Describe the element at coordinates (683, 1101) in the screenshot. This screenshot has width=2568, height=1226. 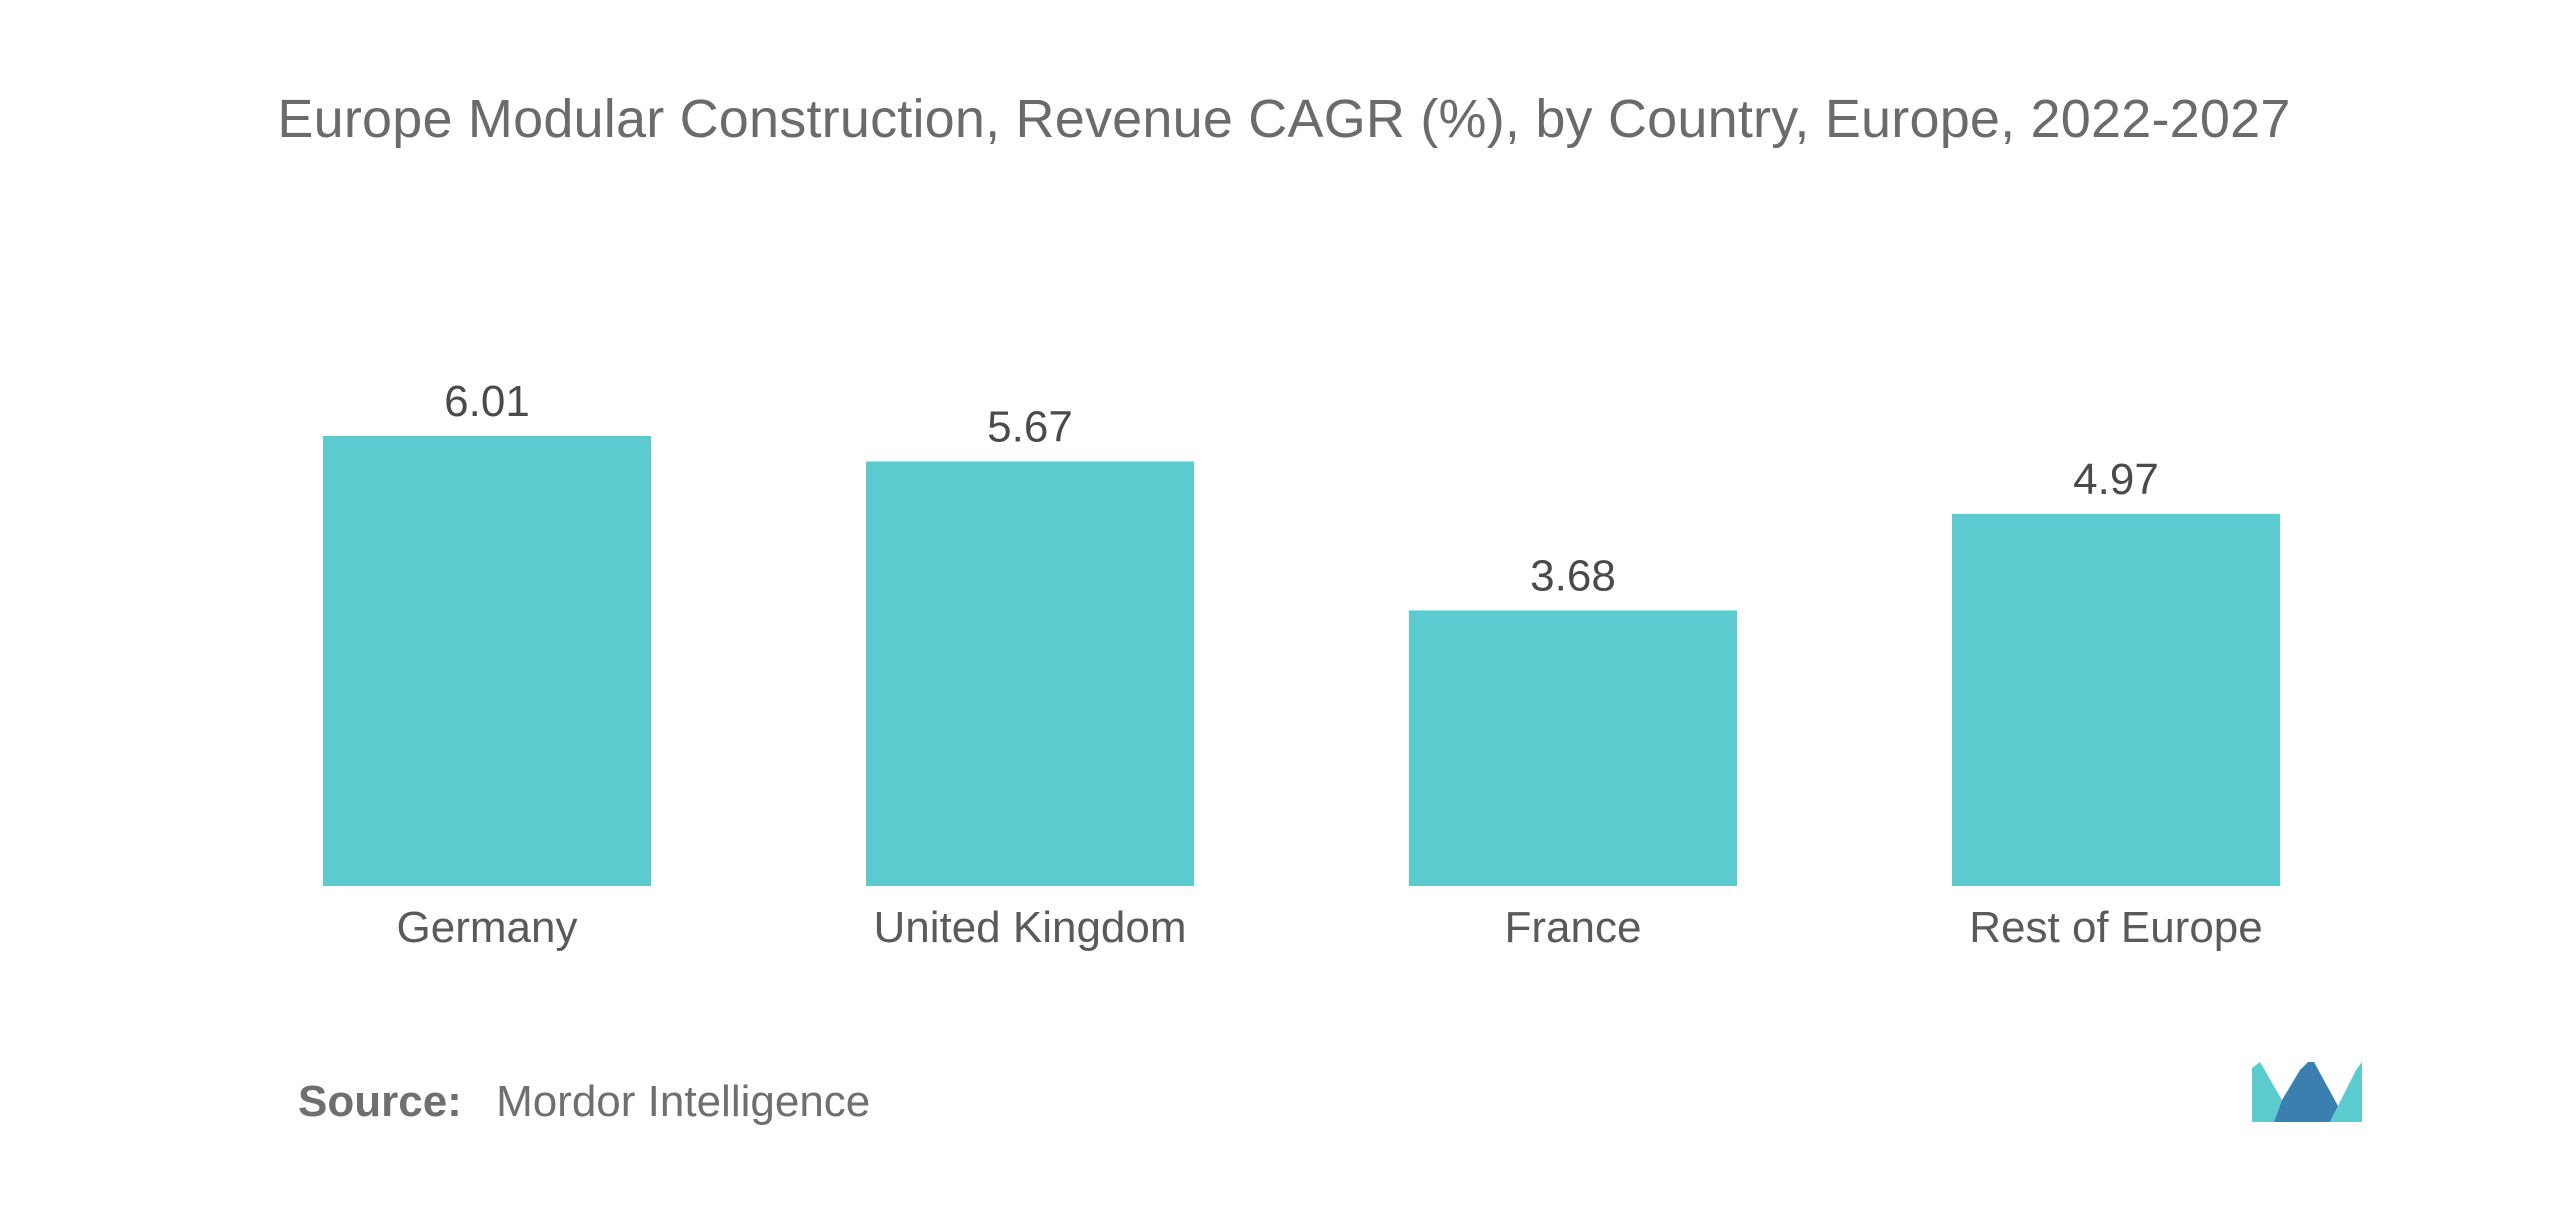
I see `source-text: Mordor Intelligence` at that location.